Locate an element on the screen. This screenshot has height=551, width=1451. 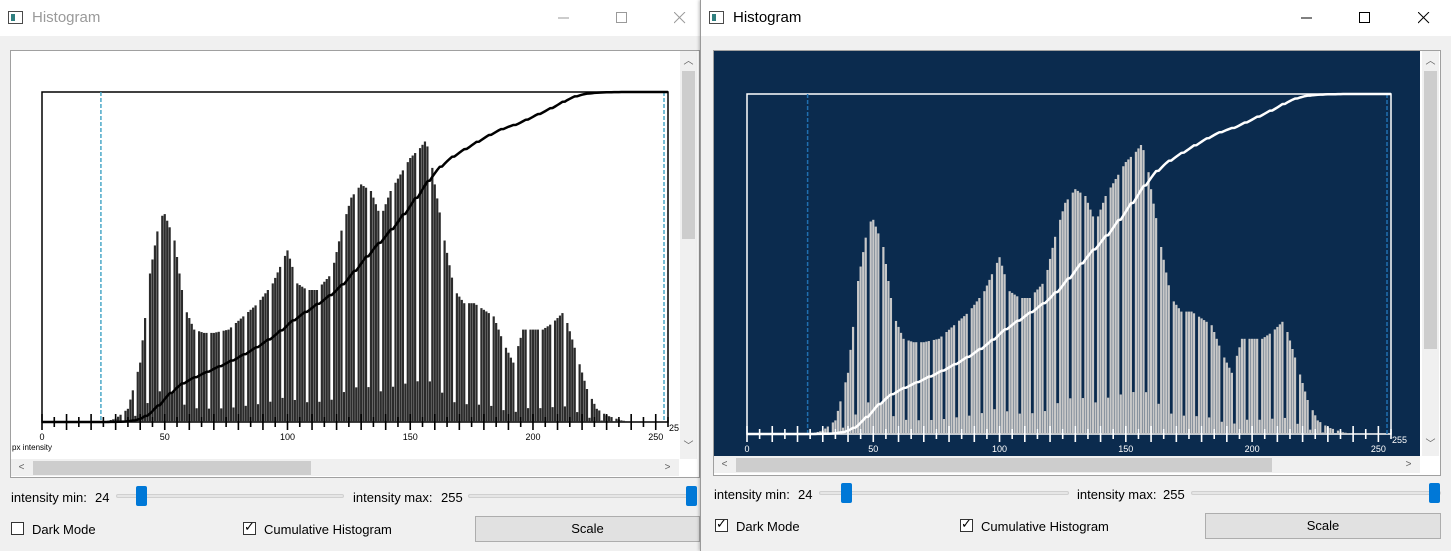
dark-mode-label: Dark Mode is located at coordinates (768, 526).